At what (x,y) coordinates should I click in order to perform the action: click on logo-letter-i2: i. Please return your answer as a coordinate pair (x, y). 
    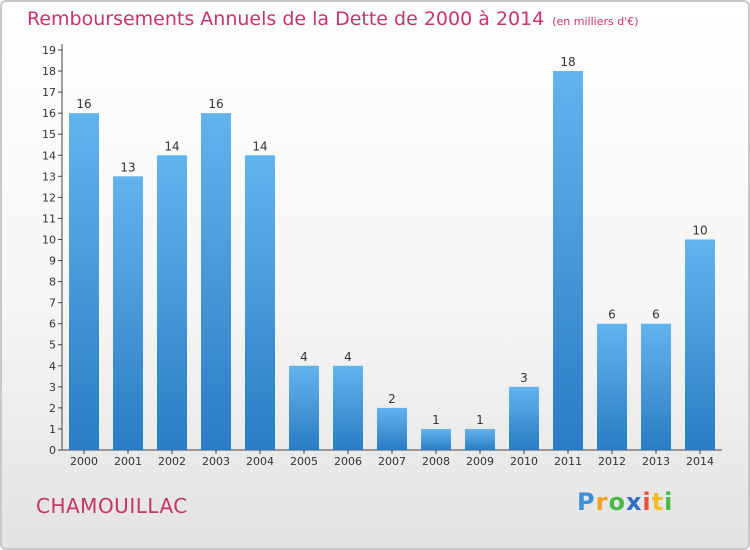
    Looking at the image, I should click on (669, 502).